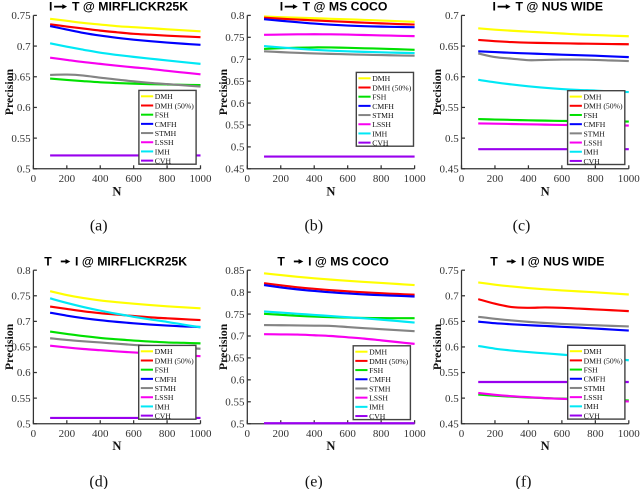 Image resolution: width=640 pixels, height=489 pixels. What do you see at coordinates (560, 7) in the screenshot?
I see `svg-text: T @ NUS WIDE` at bounding box center [560, 7].